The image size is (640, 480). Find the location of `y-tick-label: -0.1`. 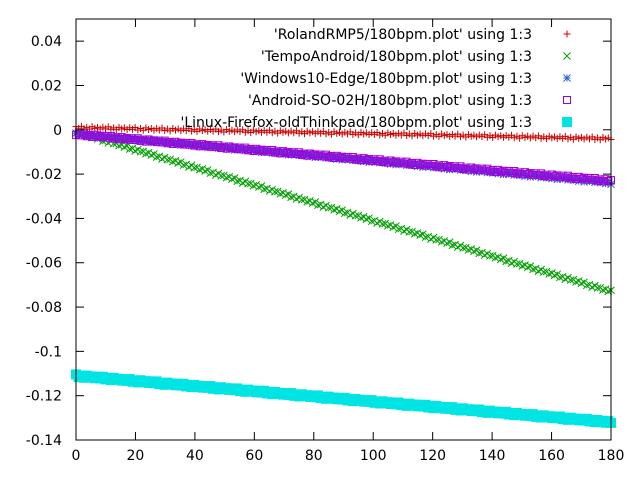

y-tick-label: -0.1 is located at coordinates (48, 352).